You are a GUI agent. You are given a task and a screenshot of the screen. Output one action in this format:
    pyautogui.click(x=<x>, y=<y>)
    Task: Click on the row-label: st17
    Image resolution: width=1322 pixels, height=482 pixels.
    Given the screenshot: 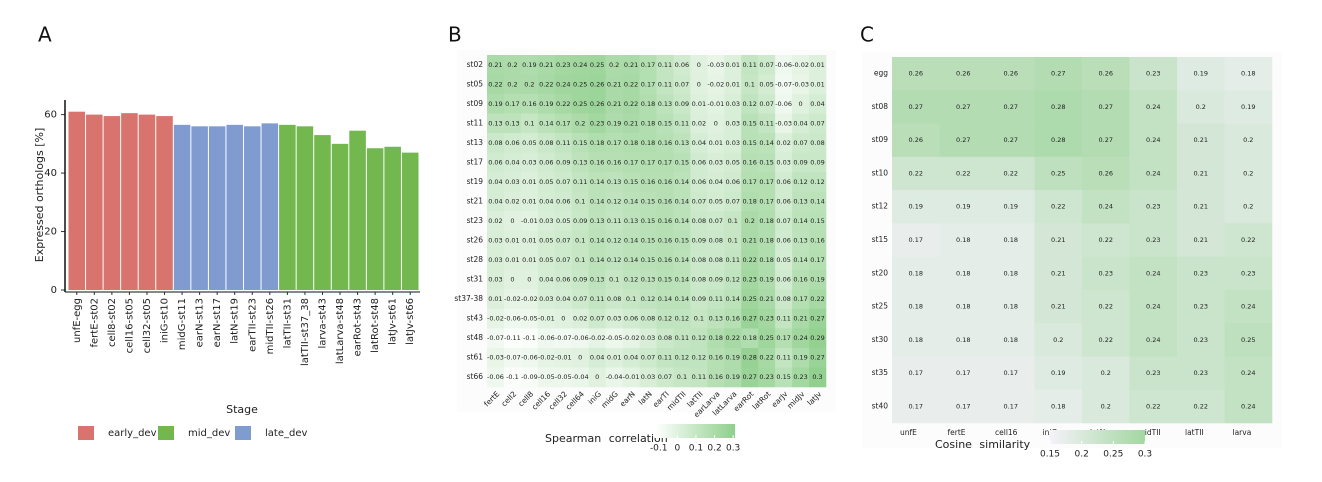 What is the action you would take?
    pyautogui.click(x=475, y=161)
    